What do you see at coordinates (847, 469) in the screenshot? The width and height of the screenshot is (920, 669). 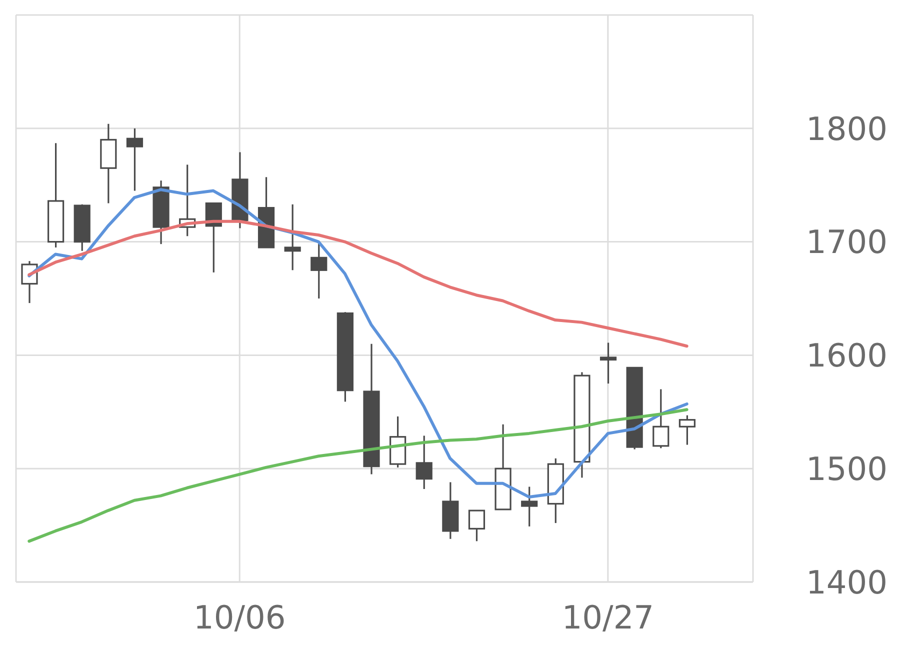 I see `y-tick-label: 1500` at bounding box center [847, 469].